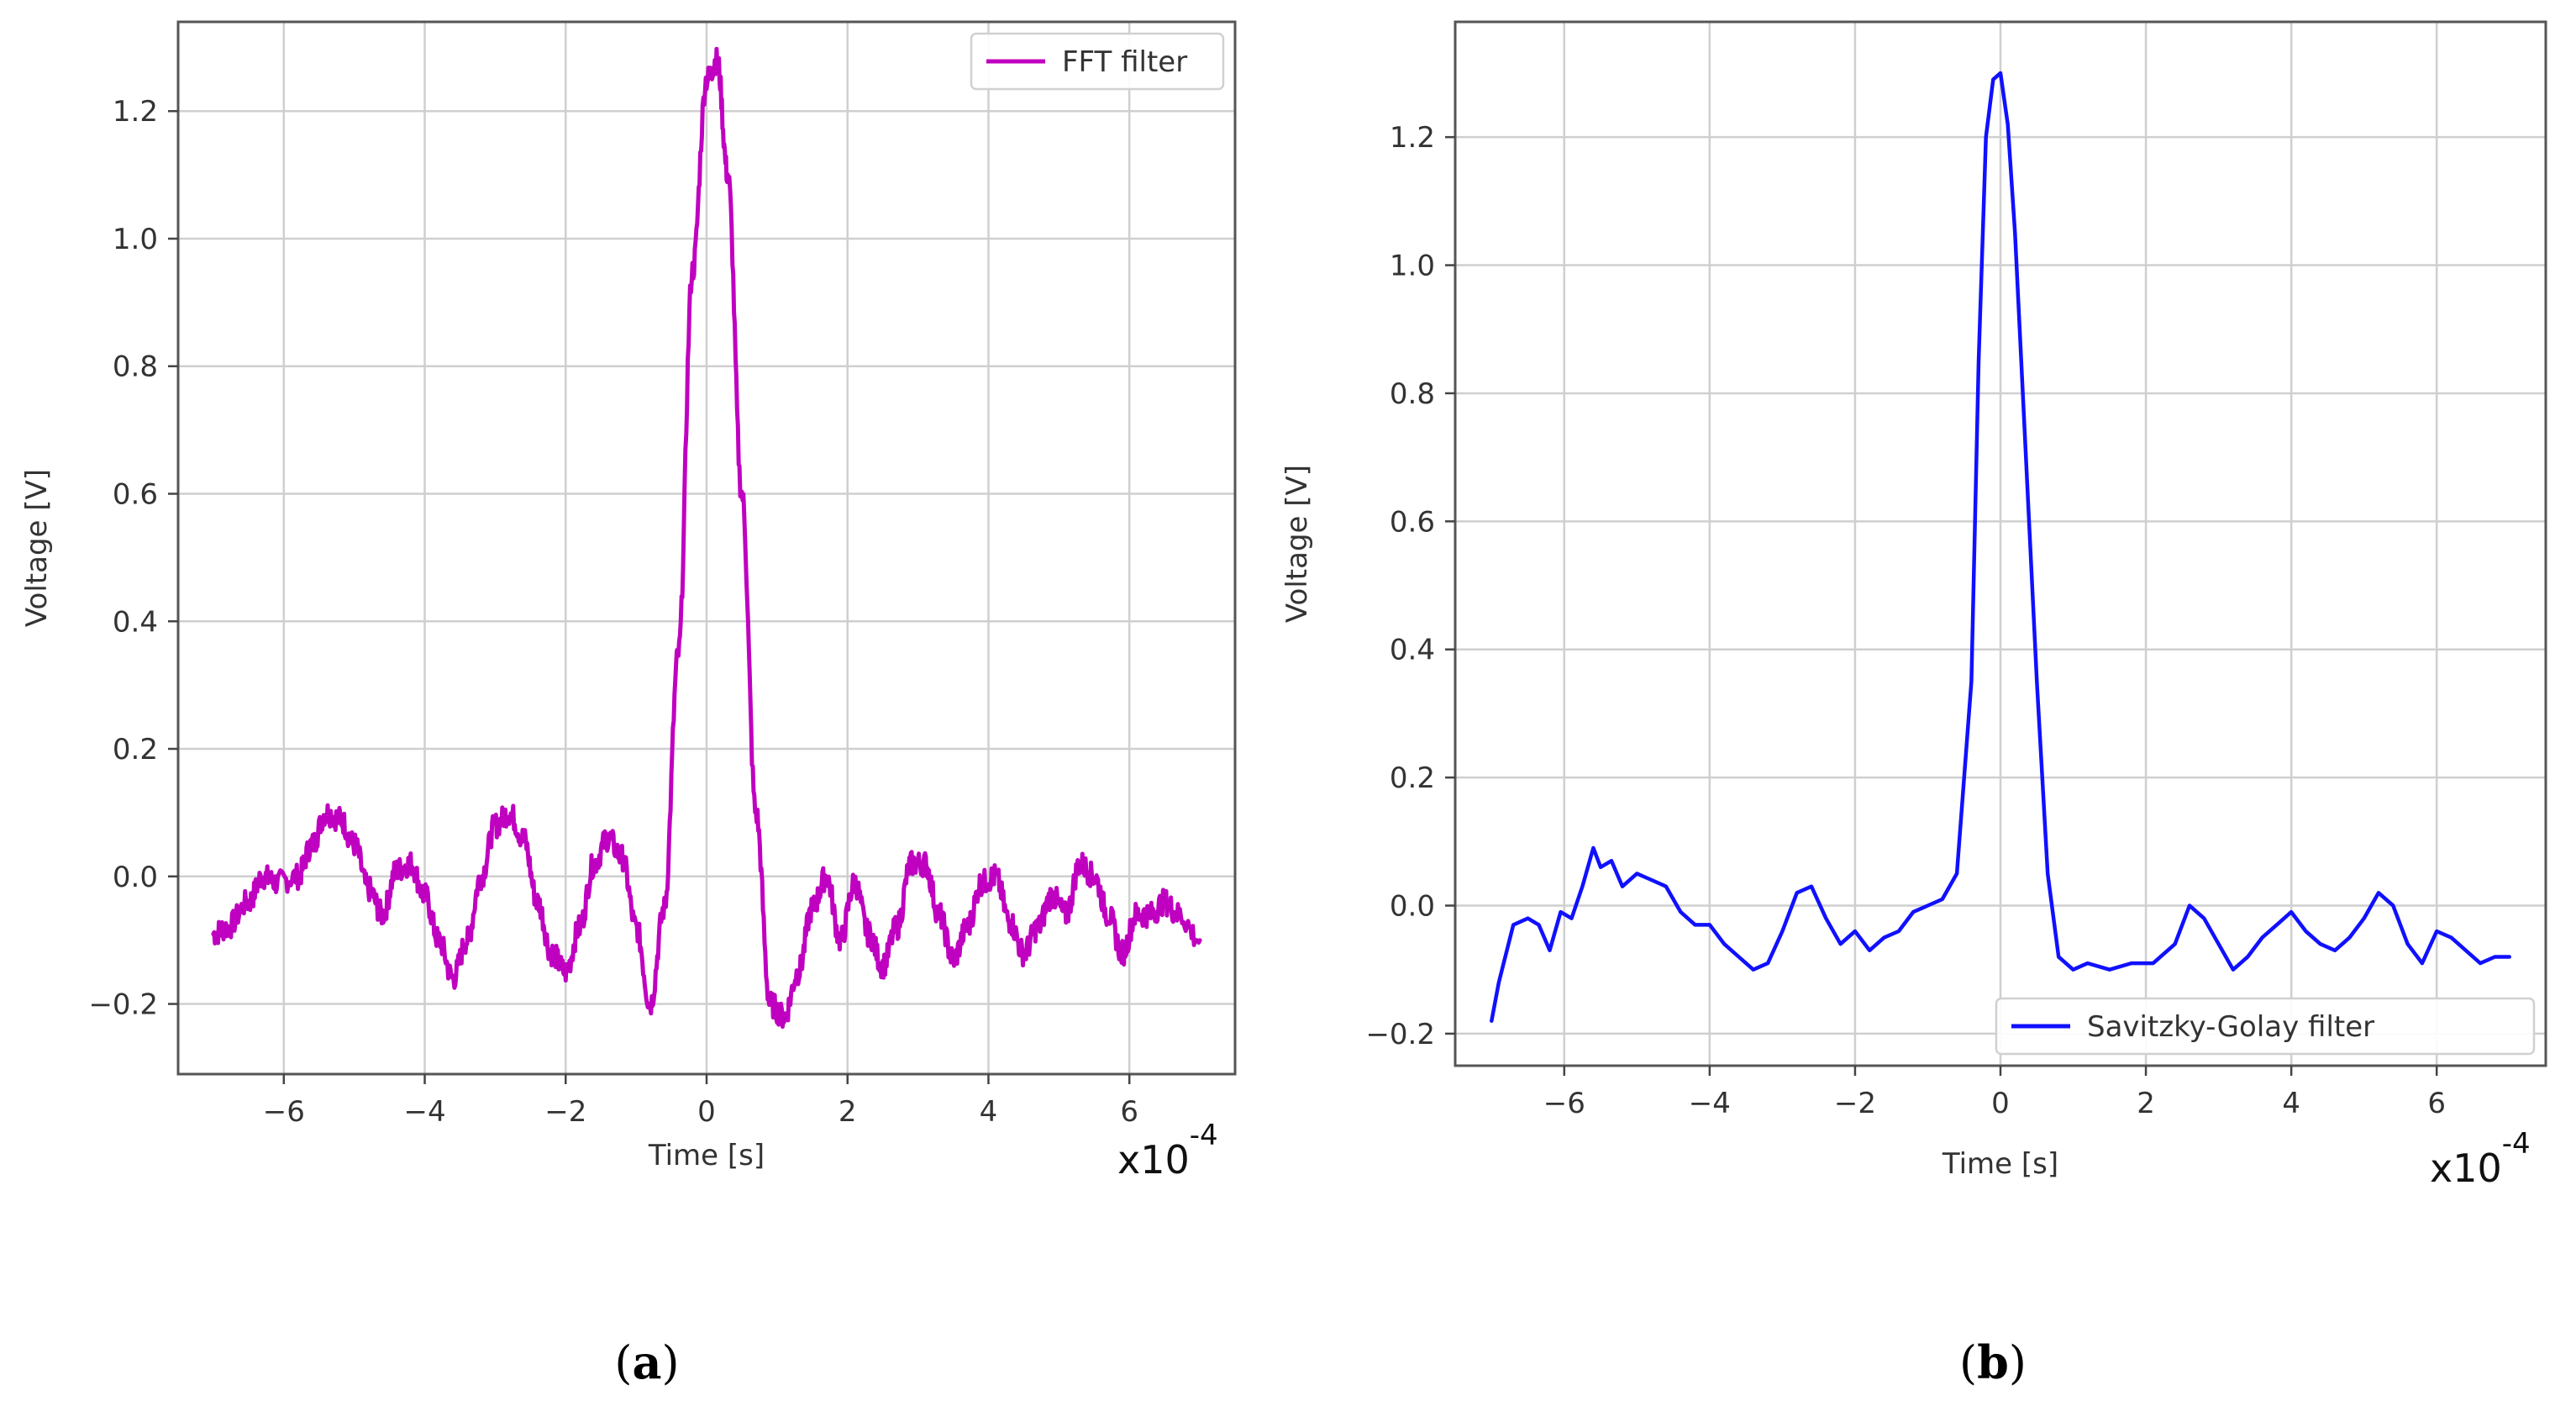  What do you see at coordinates (2516, 1144) in the screenshot?
I see `chart-b-x-multiplier-exp: -4` at bounding box center [2516, 1144].